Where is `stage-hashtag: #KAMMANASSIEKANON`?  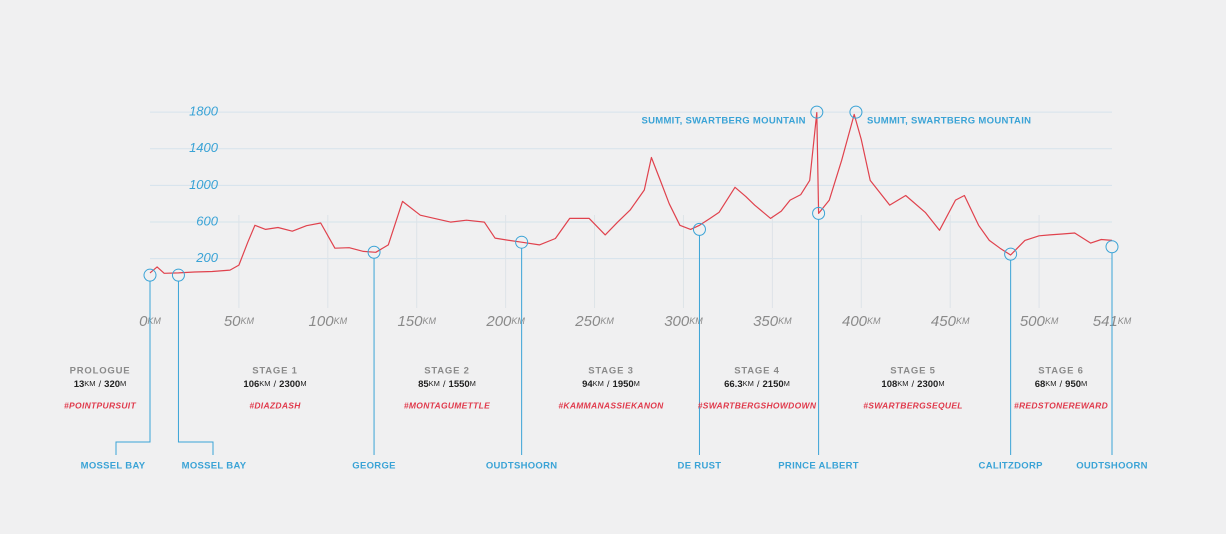 stage-hashtag: #KAMMANASSIEKANON is located at coordinates (611, 405).